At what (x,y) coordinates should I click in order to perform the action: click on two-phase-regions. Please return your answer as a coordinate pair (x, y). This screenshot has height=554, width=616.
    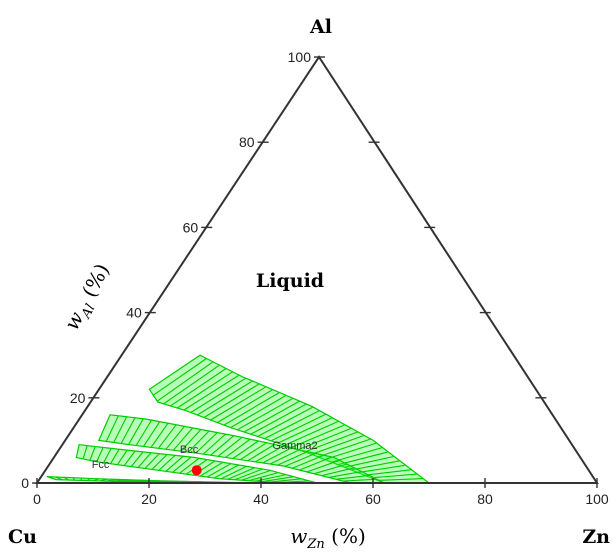
    Looking at the image, I should click on (238, 419).